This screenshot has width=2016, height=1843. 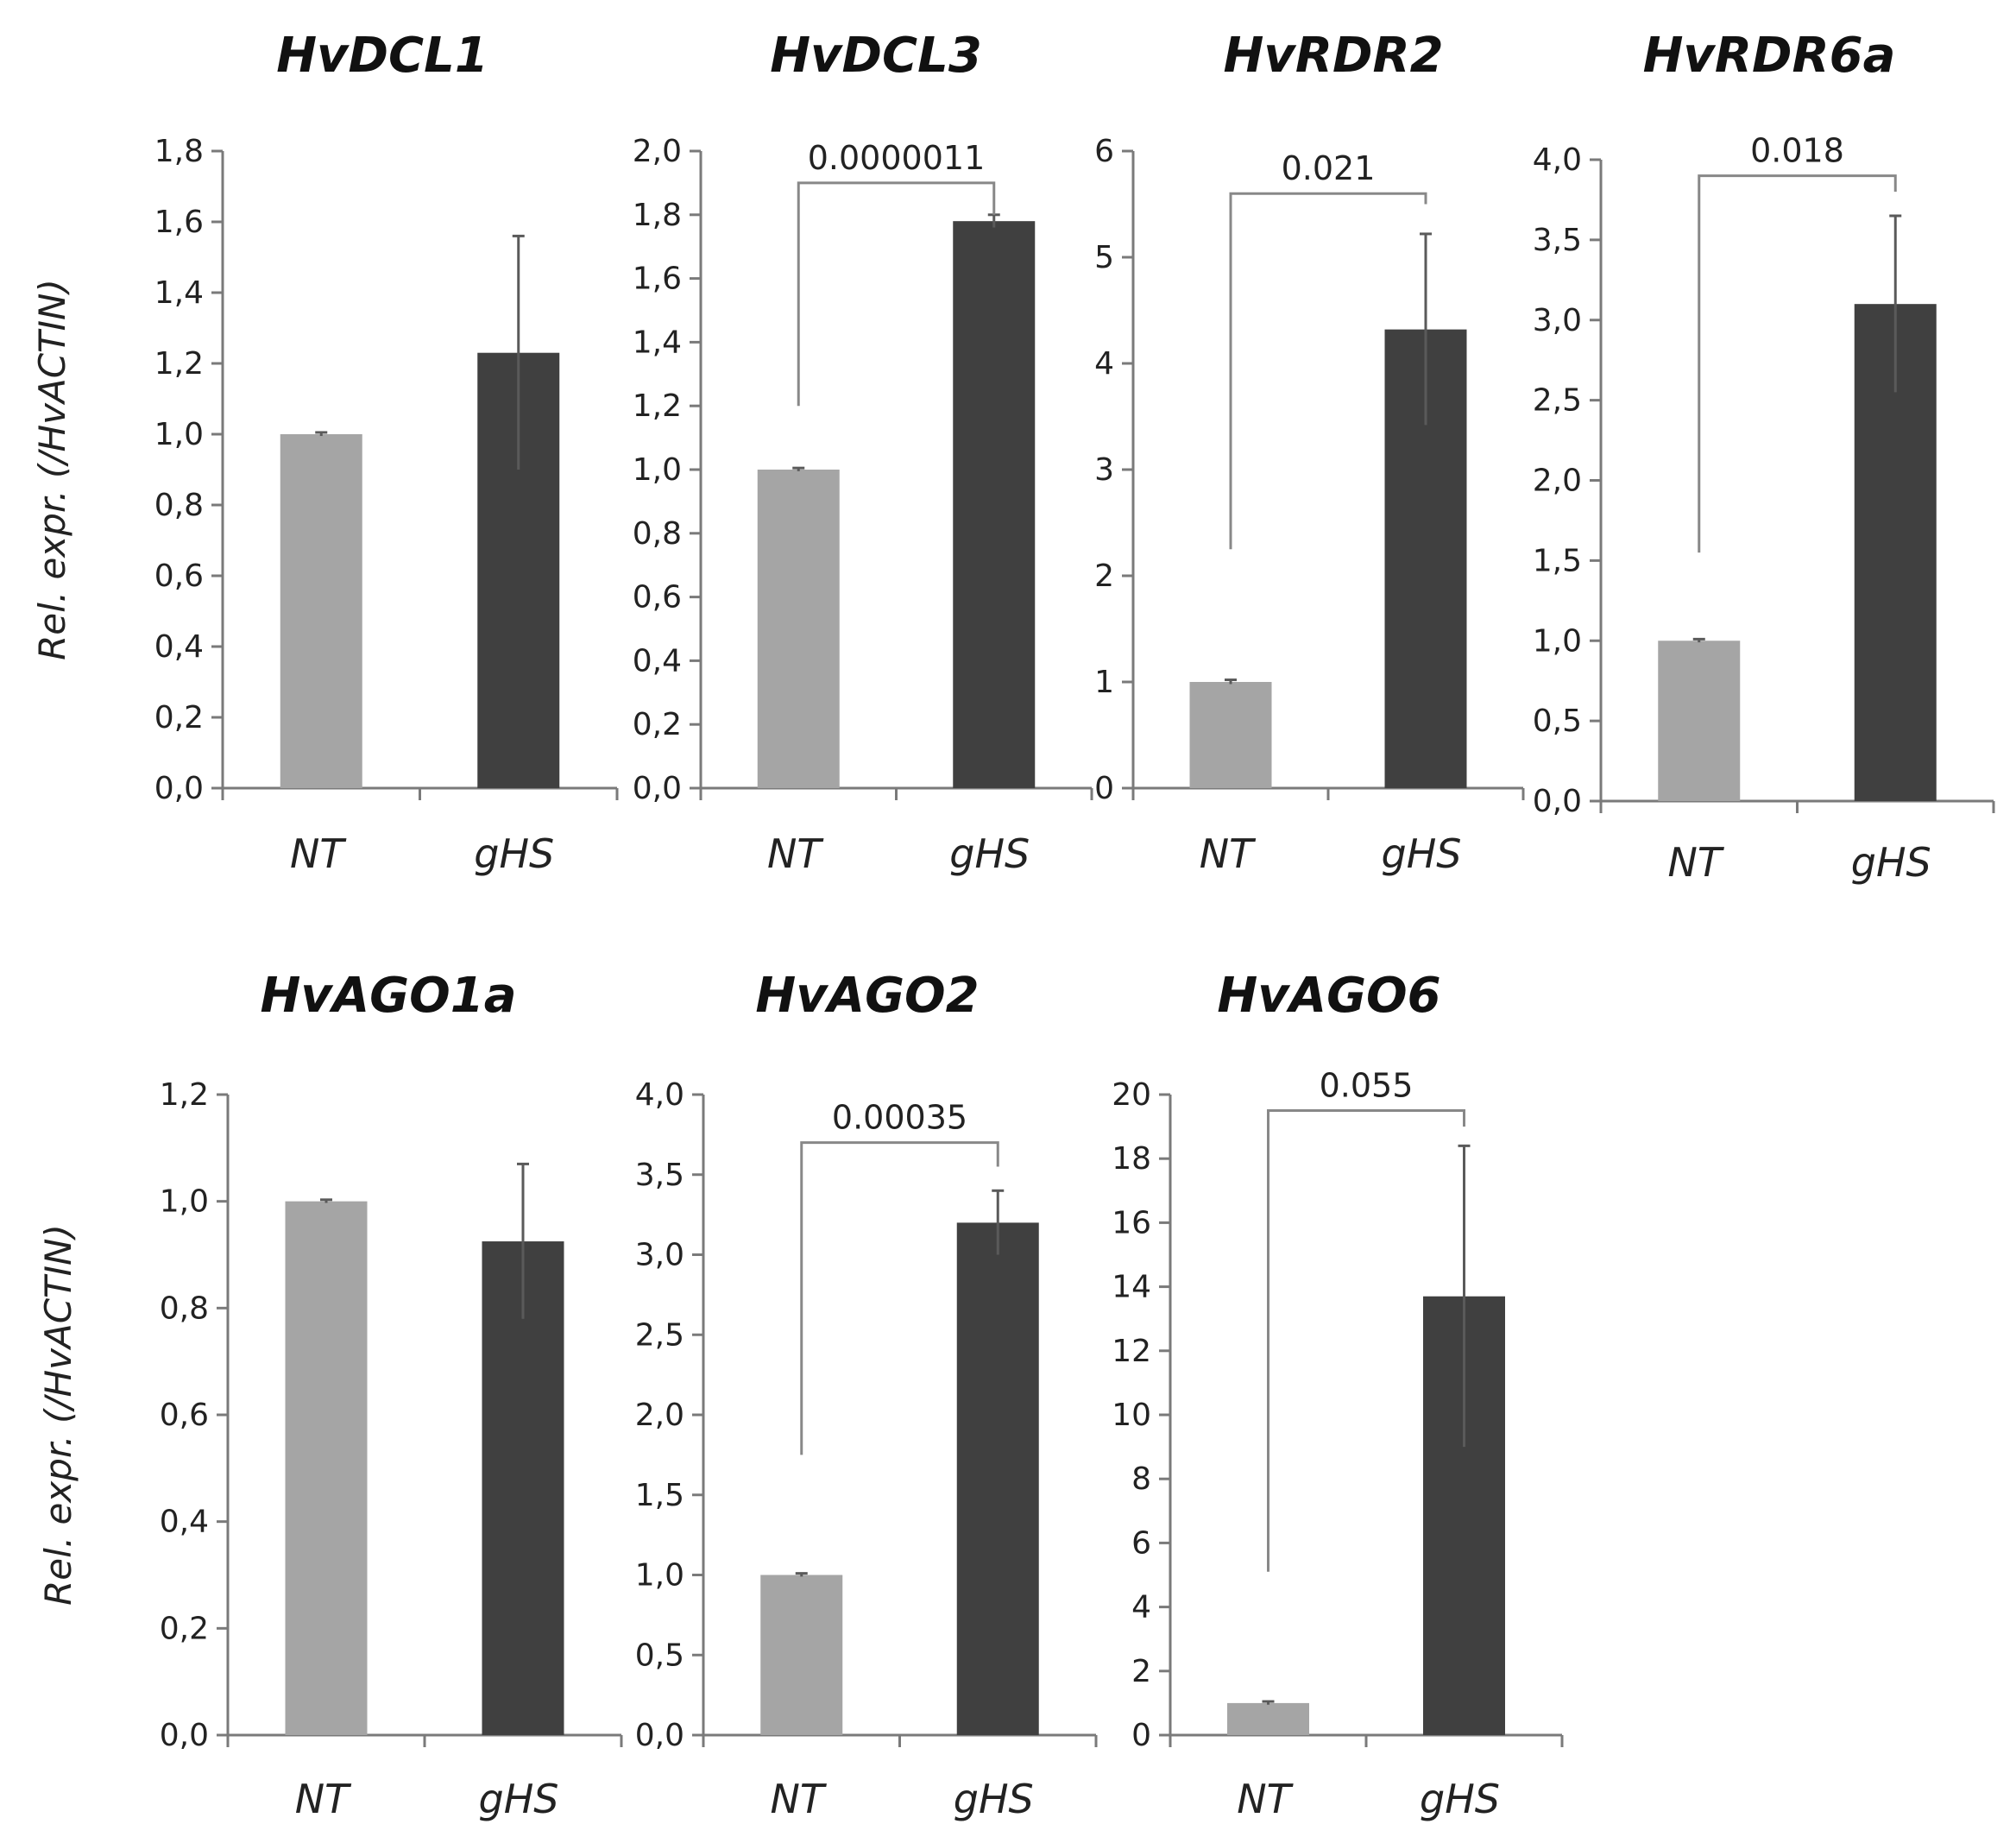 I want to click on y-tick-label: 10, so click(x=1131, y=1415).